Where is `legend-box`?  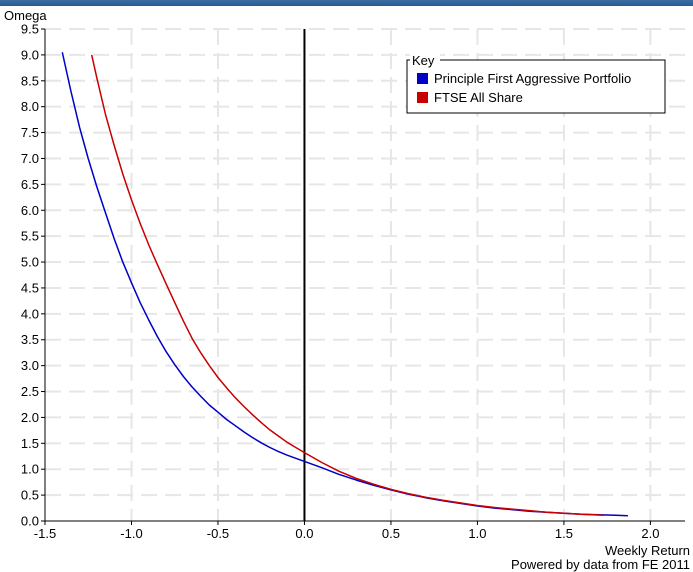 legend-box is located at coordinates (536, 86).